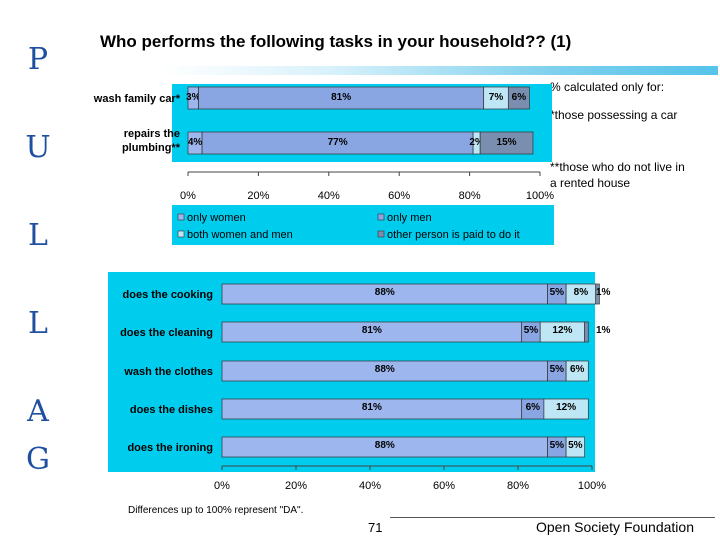 This screenshot has height=540, width=720. I want to click on gallup-logo: P U L L A G, so click(38, 259).